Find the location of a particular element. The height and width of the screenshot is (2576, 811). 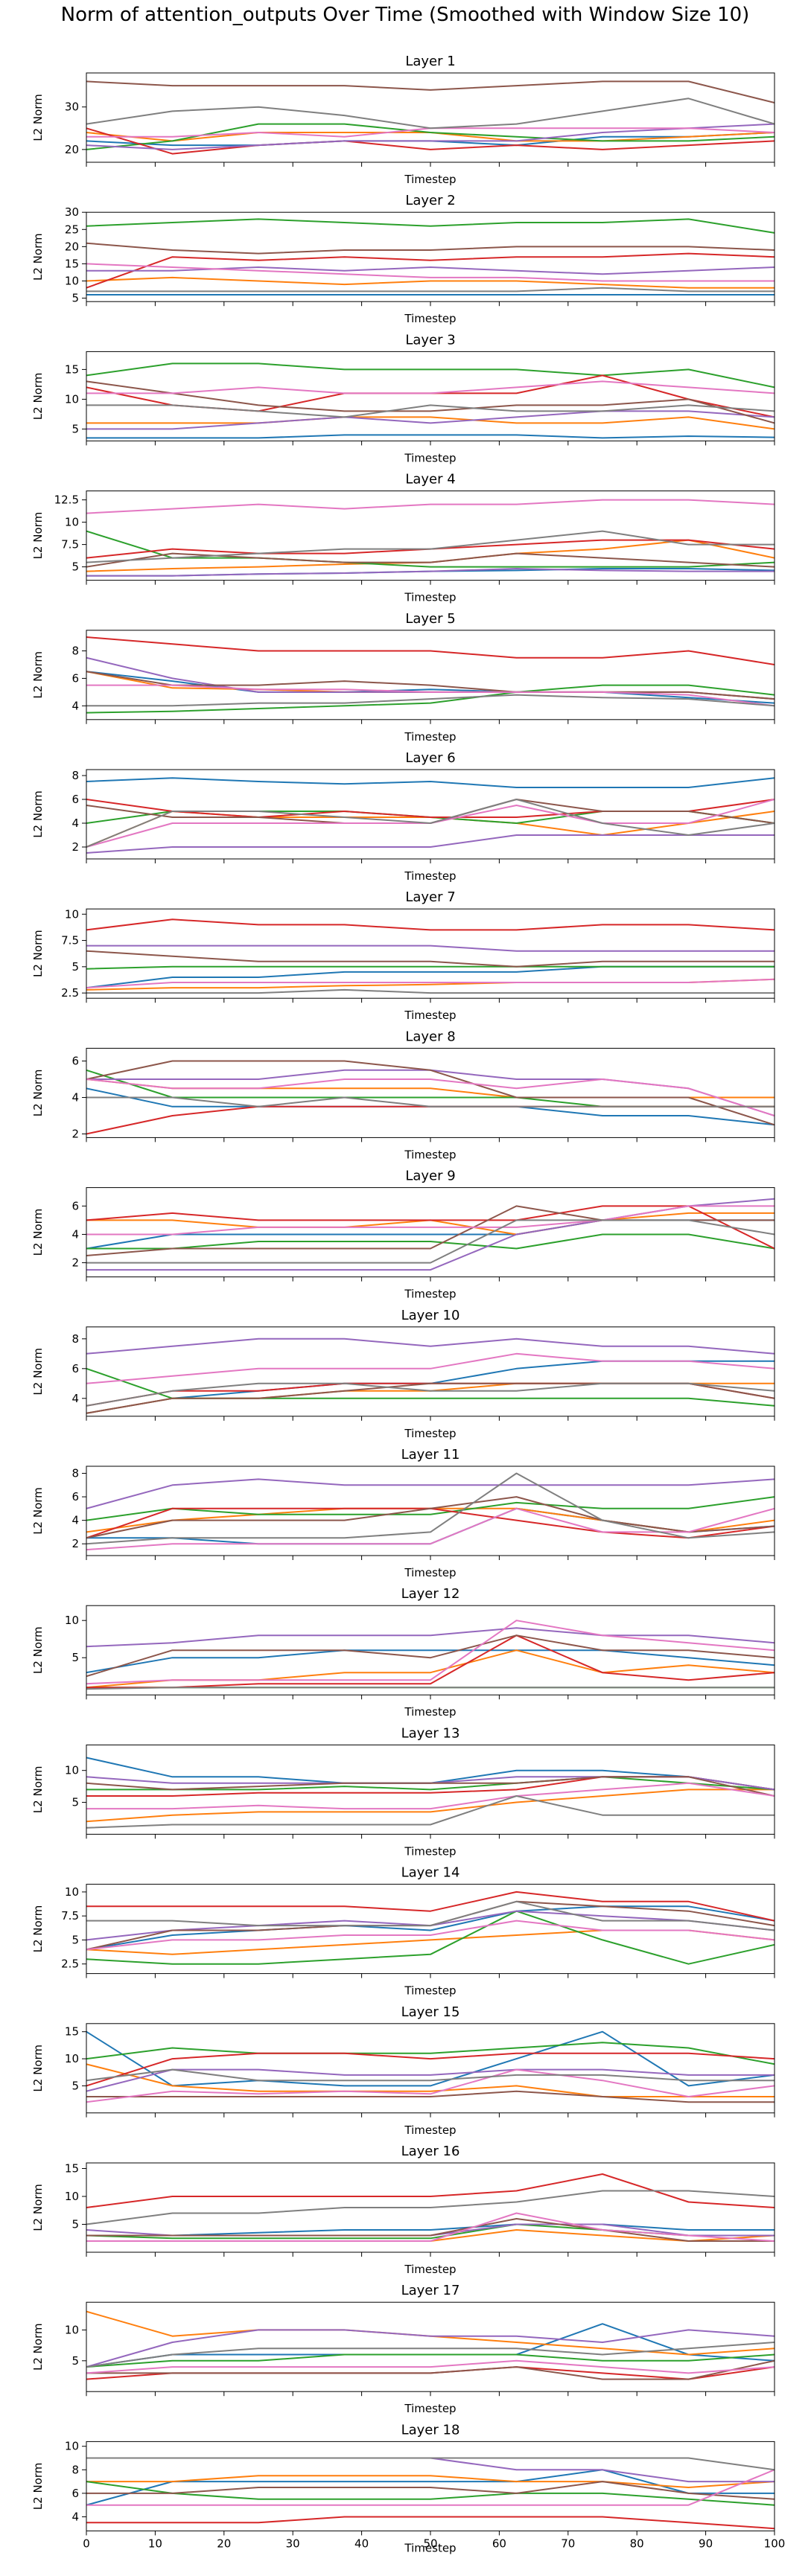

layer-10-title: Layer 10 is located at coordinates (430, 1315).